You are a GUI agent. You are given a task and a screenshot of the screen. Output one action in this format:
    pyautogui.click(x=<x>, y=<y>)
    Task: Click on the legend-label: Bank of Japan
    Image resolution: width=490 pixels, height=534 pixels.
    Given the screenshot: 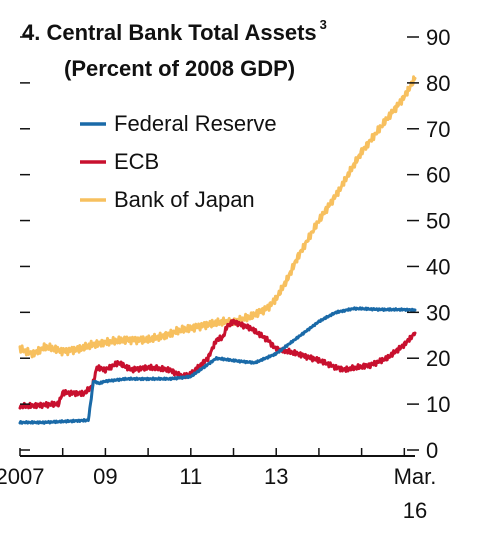 What is the action you would take?
    pyautogui.click(x=184, y=199)
    